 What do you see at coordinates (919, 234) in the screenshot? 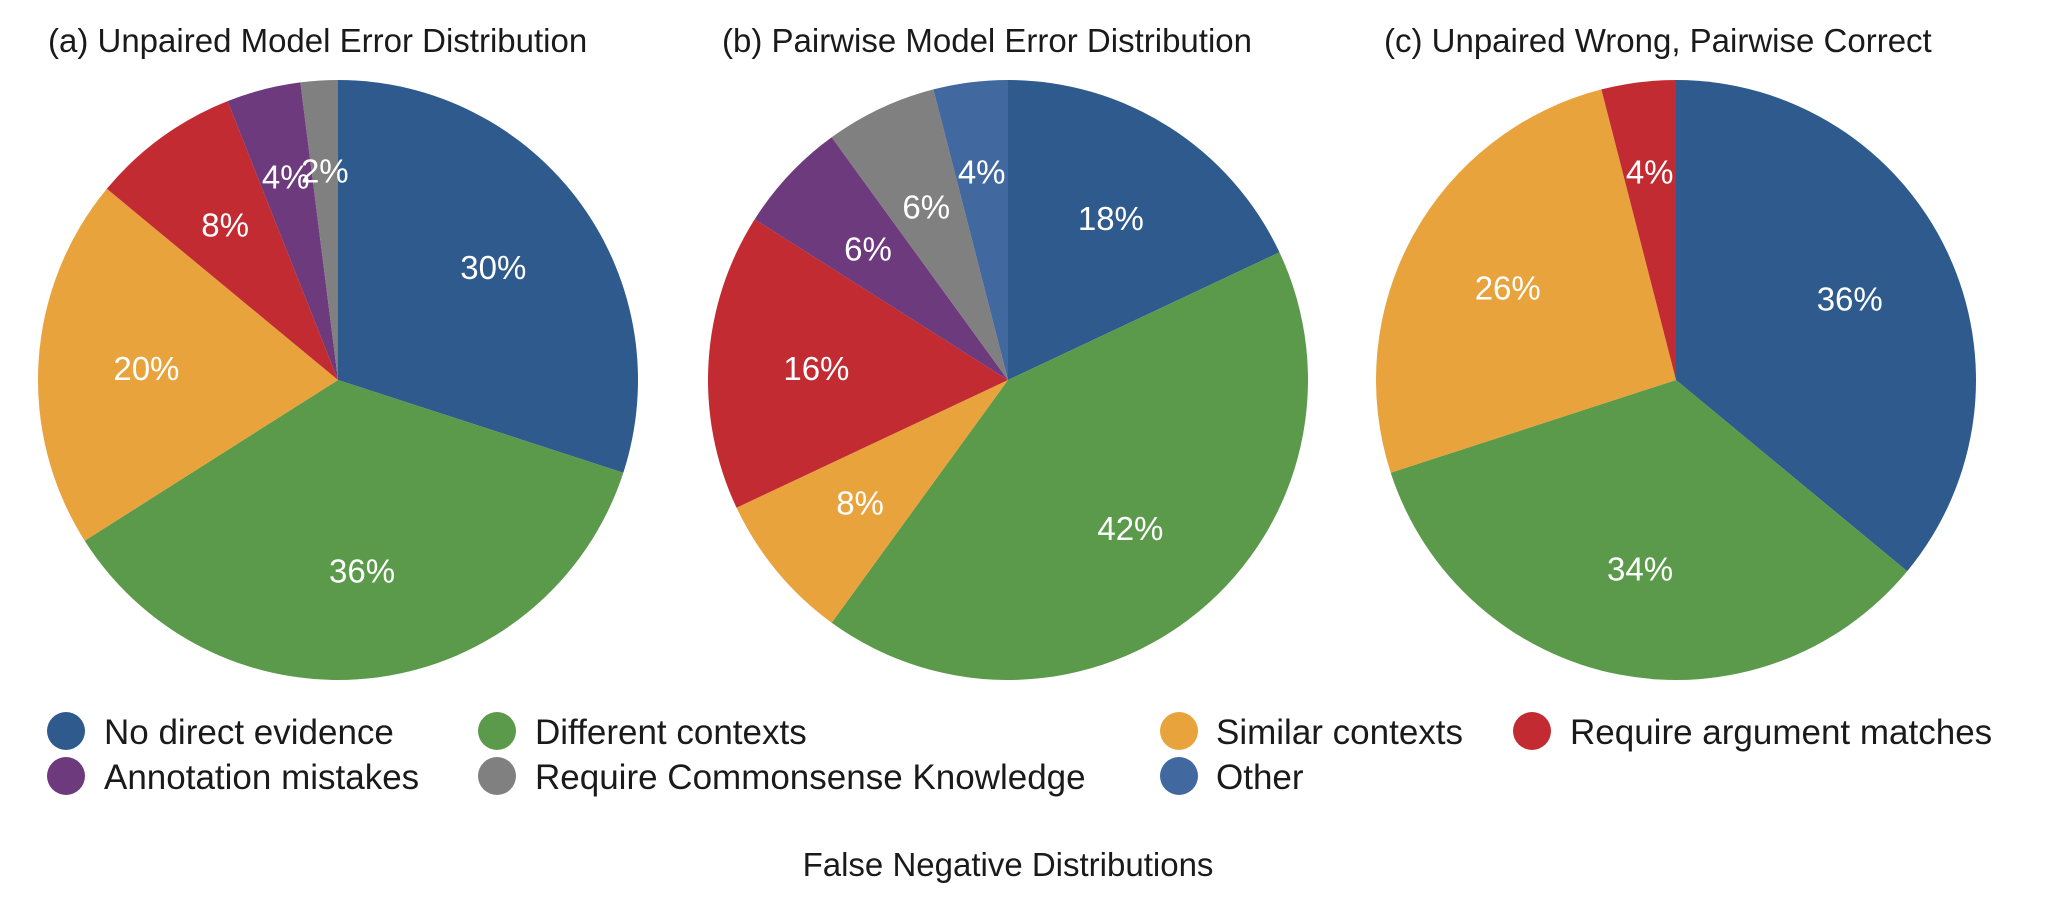
I see `pie-2-slice-require-commonsense` at bounding box center [919, 234].